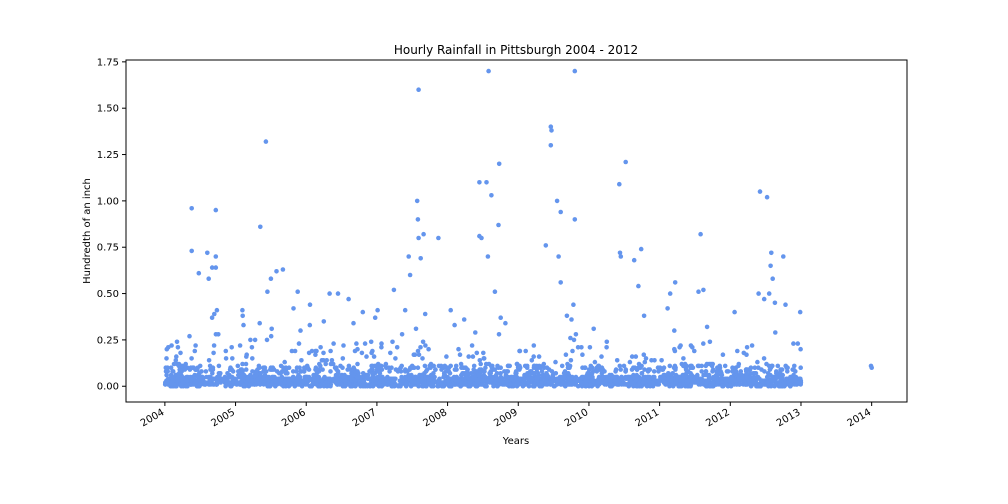 Image resolution: width=1008 pixels, height=504 pixels. I want to click on x-tick-label: 2005, so click(224, 418).